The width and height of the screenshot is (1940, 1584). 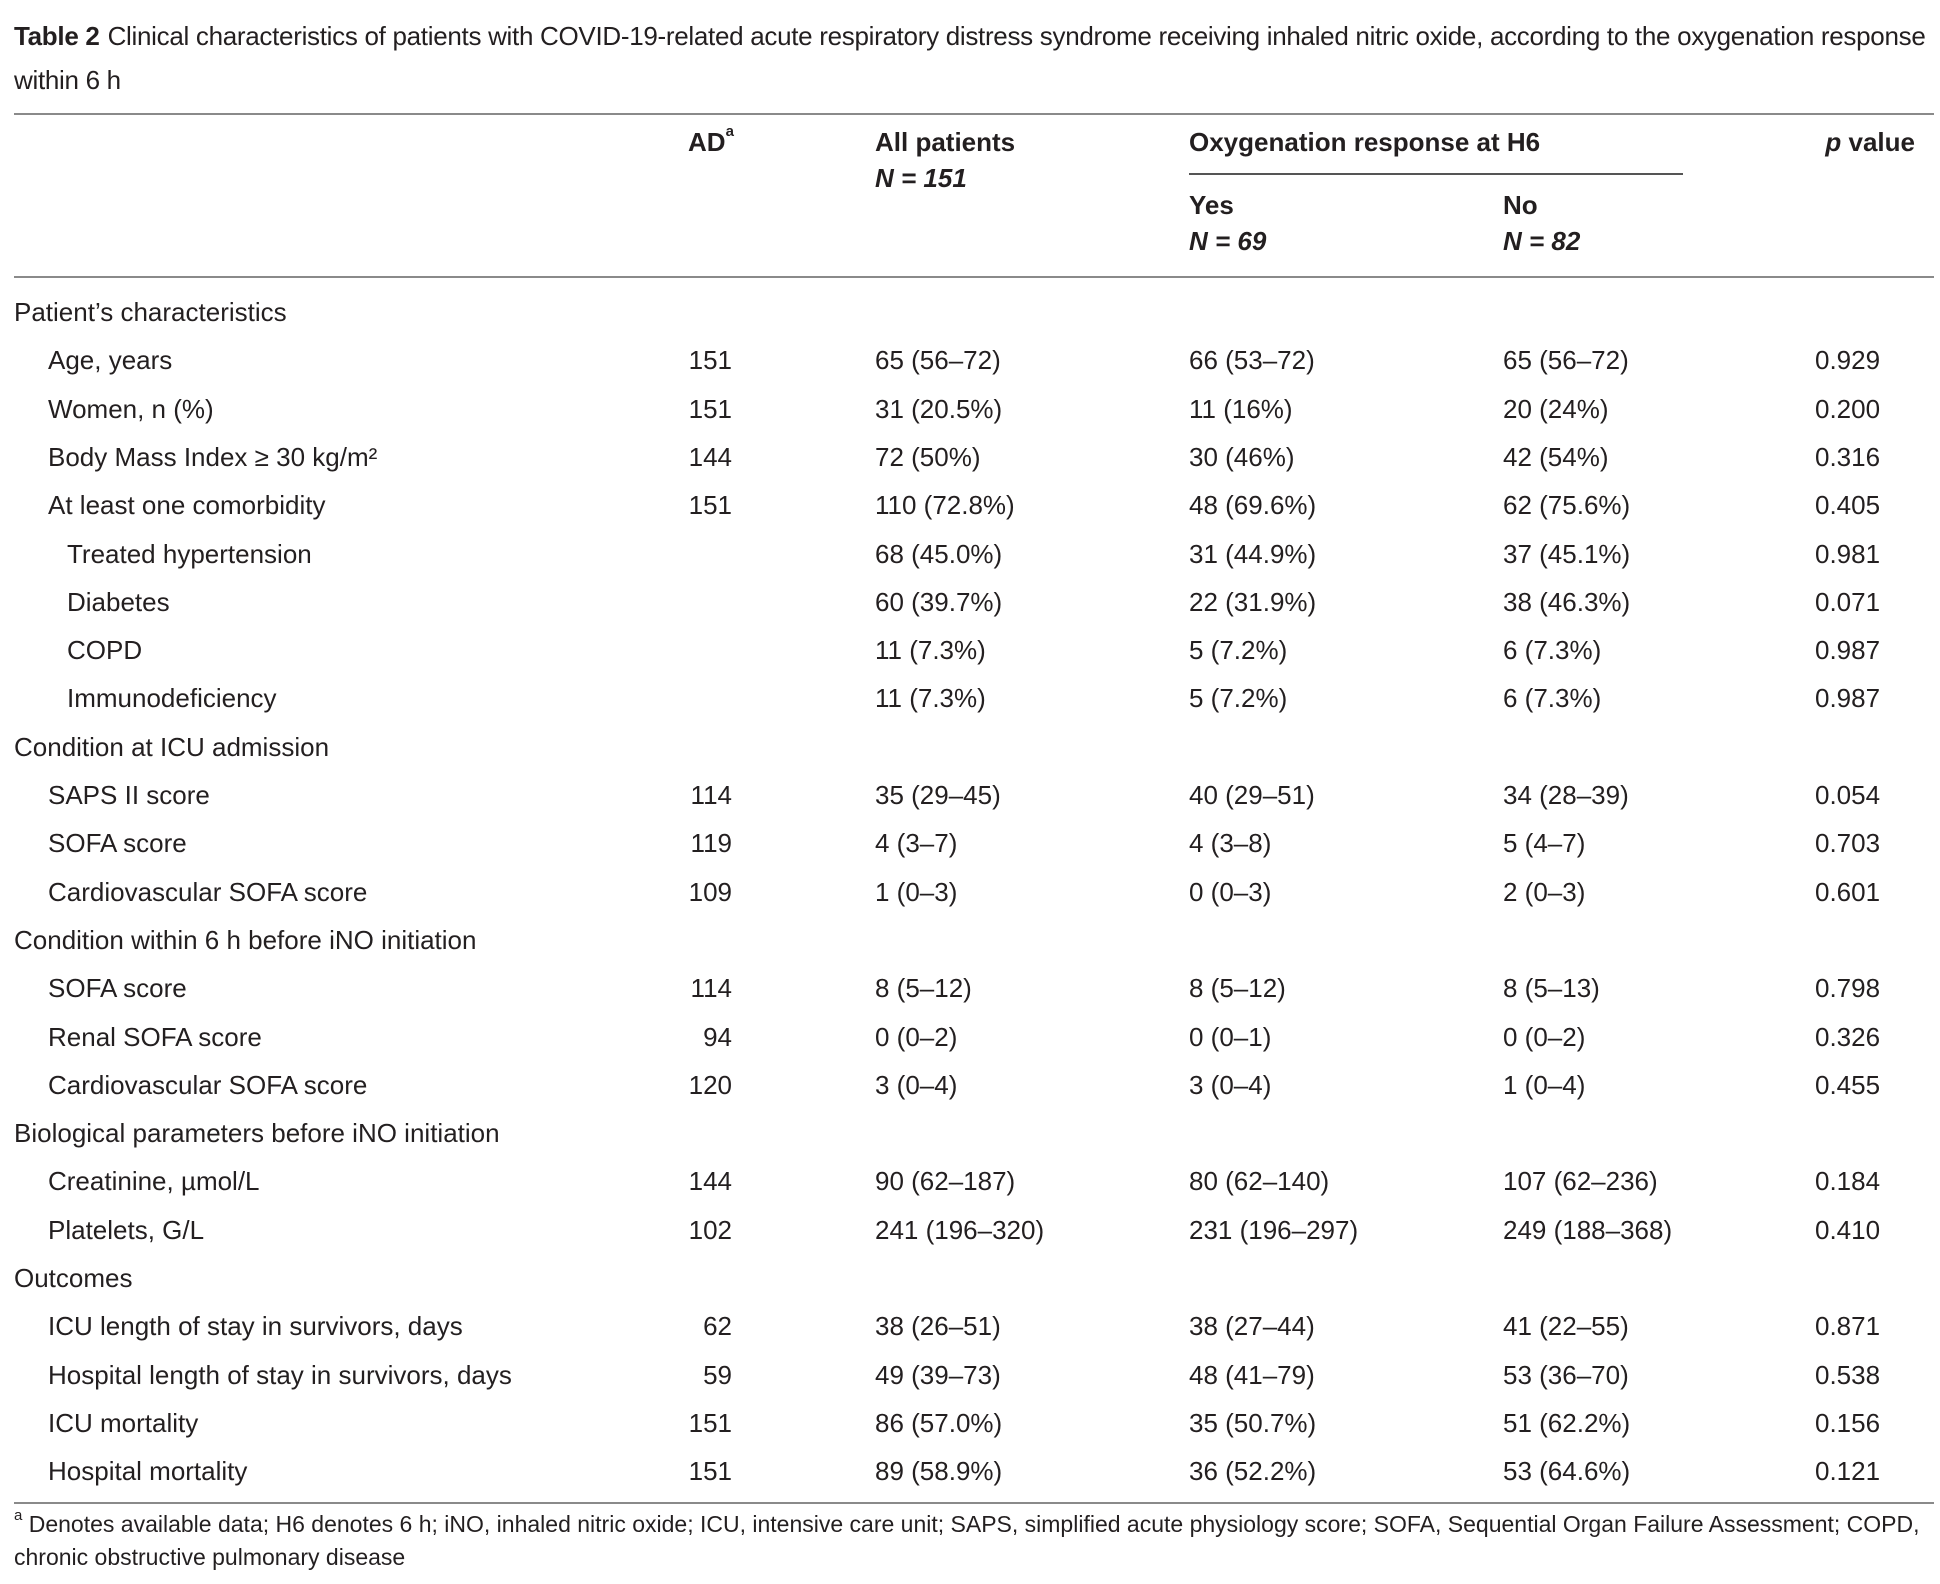 I want to click on cell-p-value: 0.156, so click(x=1848, y=1422).